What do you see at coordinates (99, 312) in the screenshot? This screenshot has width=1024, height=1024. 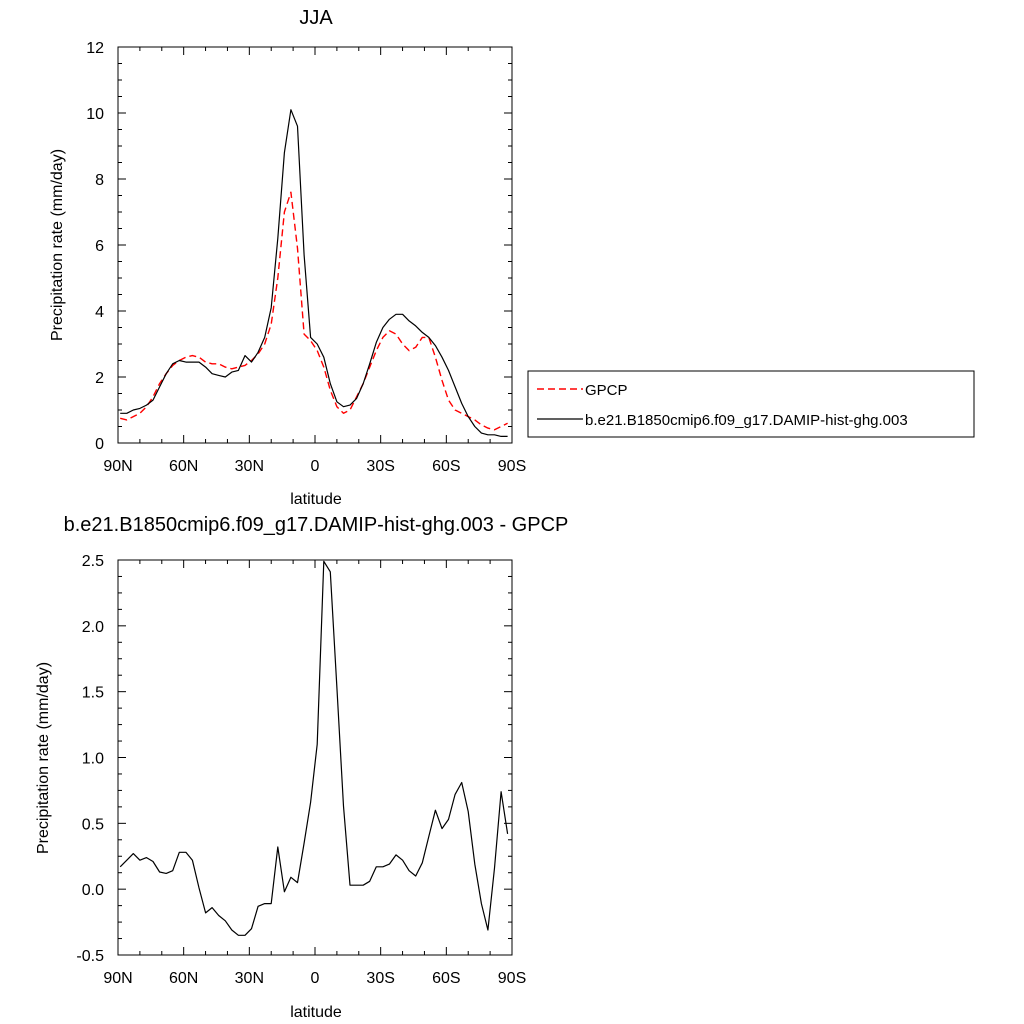 I see `top-chart-y-tick-label: 4` at bounding box center [99, 312].